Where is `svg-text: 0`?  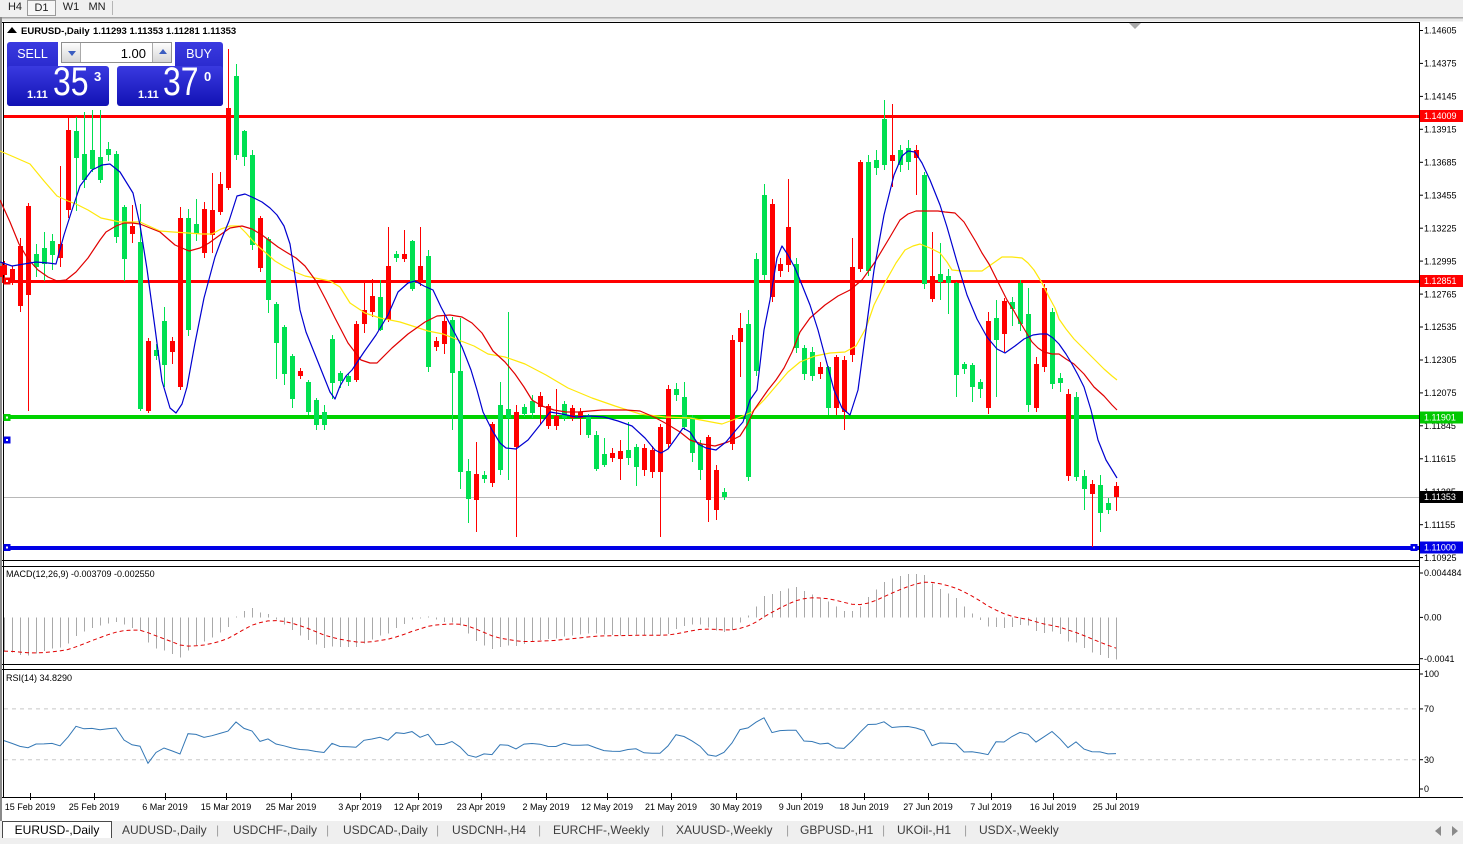
svg-text: 0 is located at coordinates (1426, 789).